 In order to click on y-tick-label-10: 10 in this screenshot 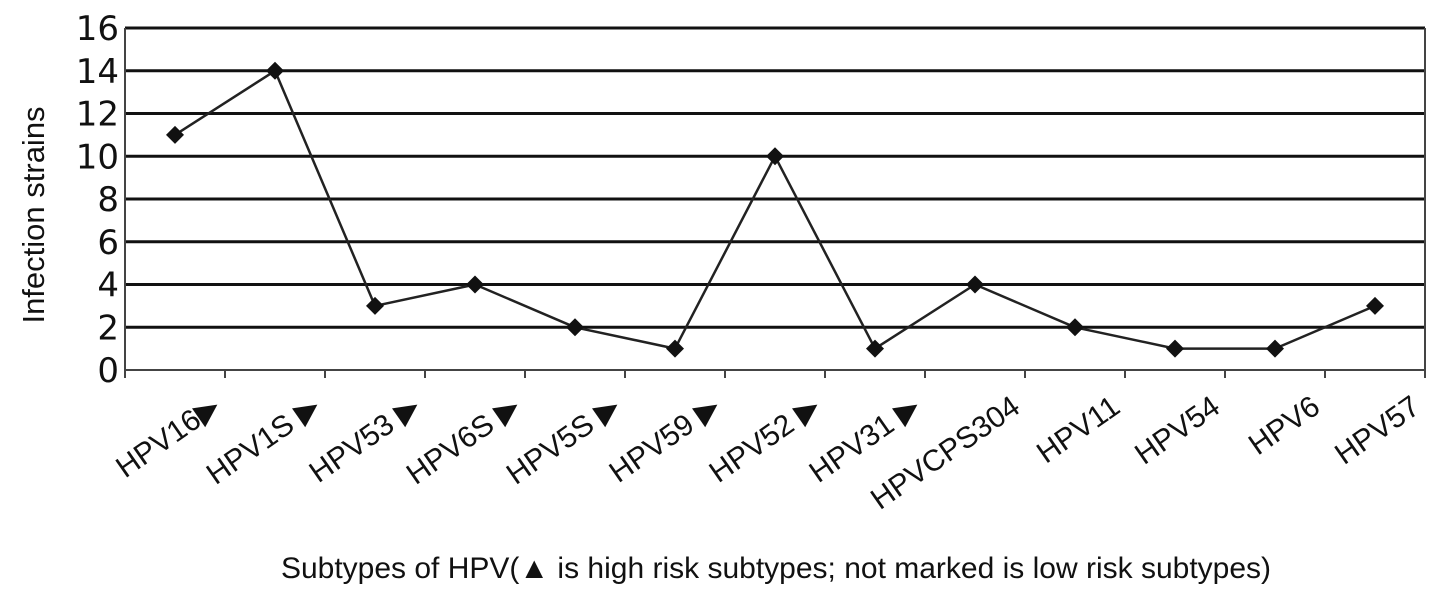, I will do `click(97, 157)`.